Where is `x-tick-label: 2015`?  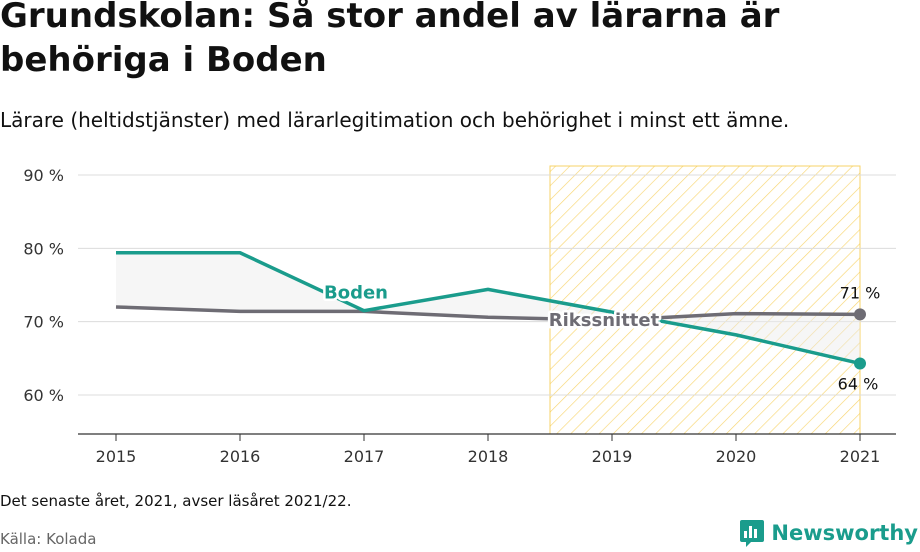
x-tick-label: 2015 is located at coordinates (116, 456).